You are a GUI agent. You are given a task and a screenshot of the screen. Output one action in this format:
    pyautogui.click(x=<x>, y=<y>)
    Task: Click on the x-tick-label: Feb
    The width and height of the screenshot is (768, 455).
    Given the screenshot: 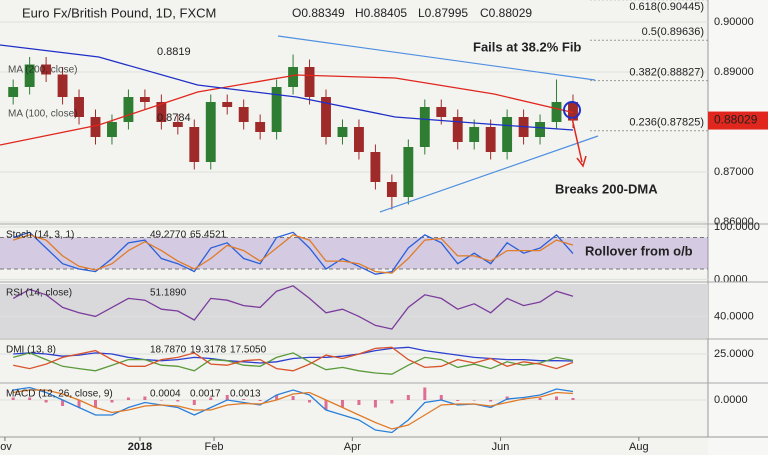 What is the action you would take?
    pyautogui.click(x=214, y=447)
    